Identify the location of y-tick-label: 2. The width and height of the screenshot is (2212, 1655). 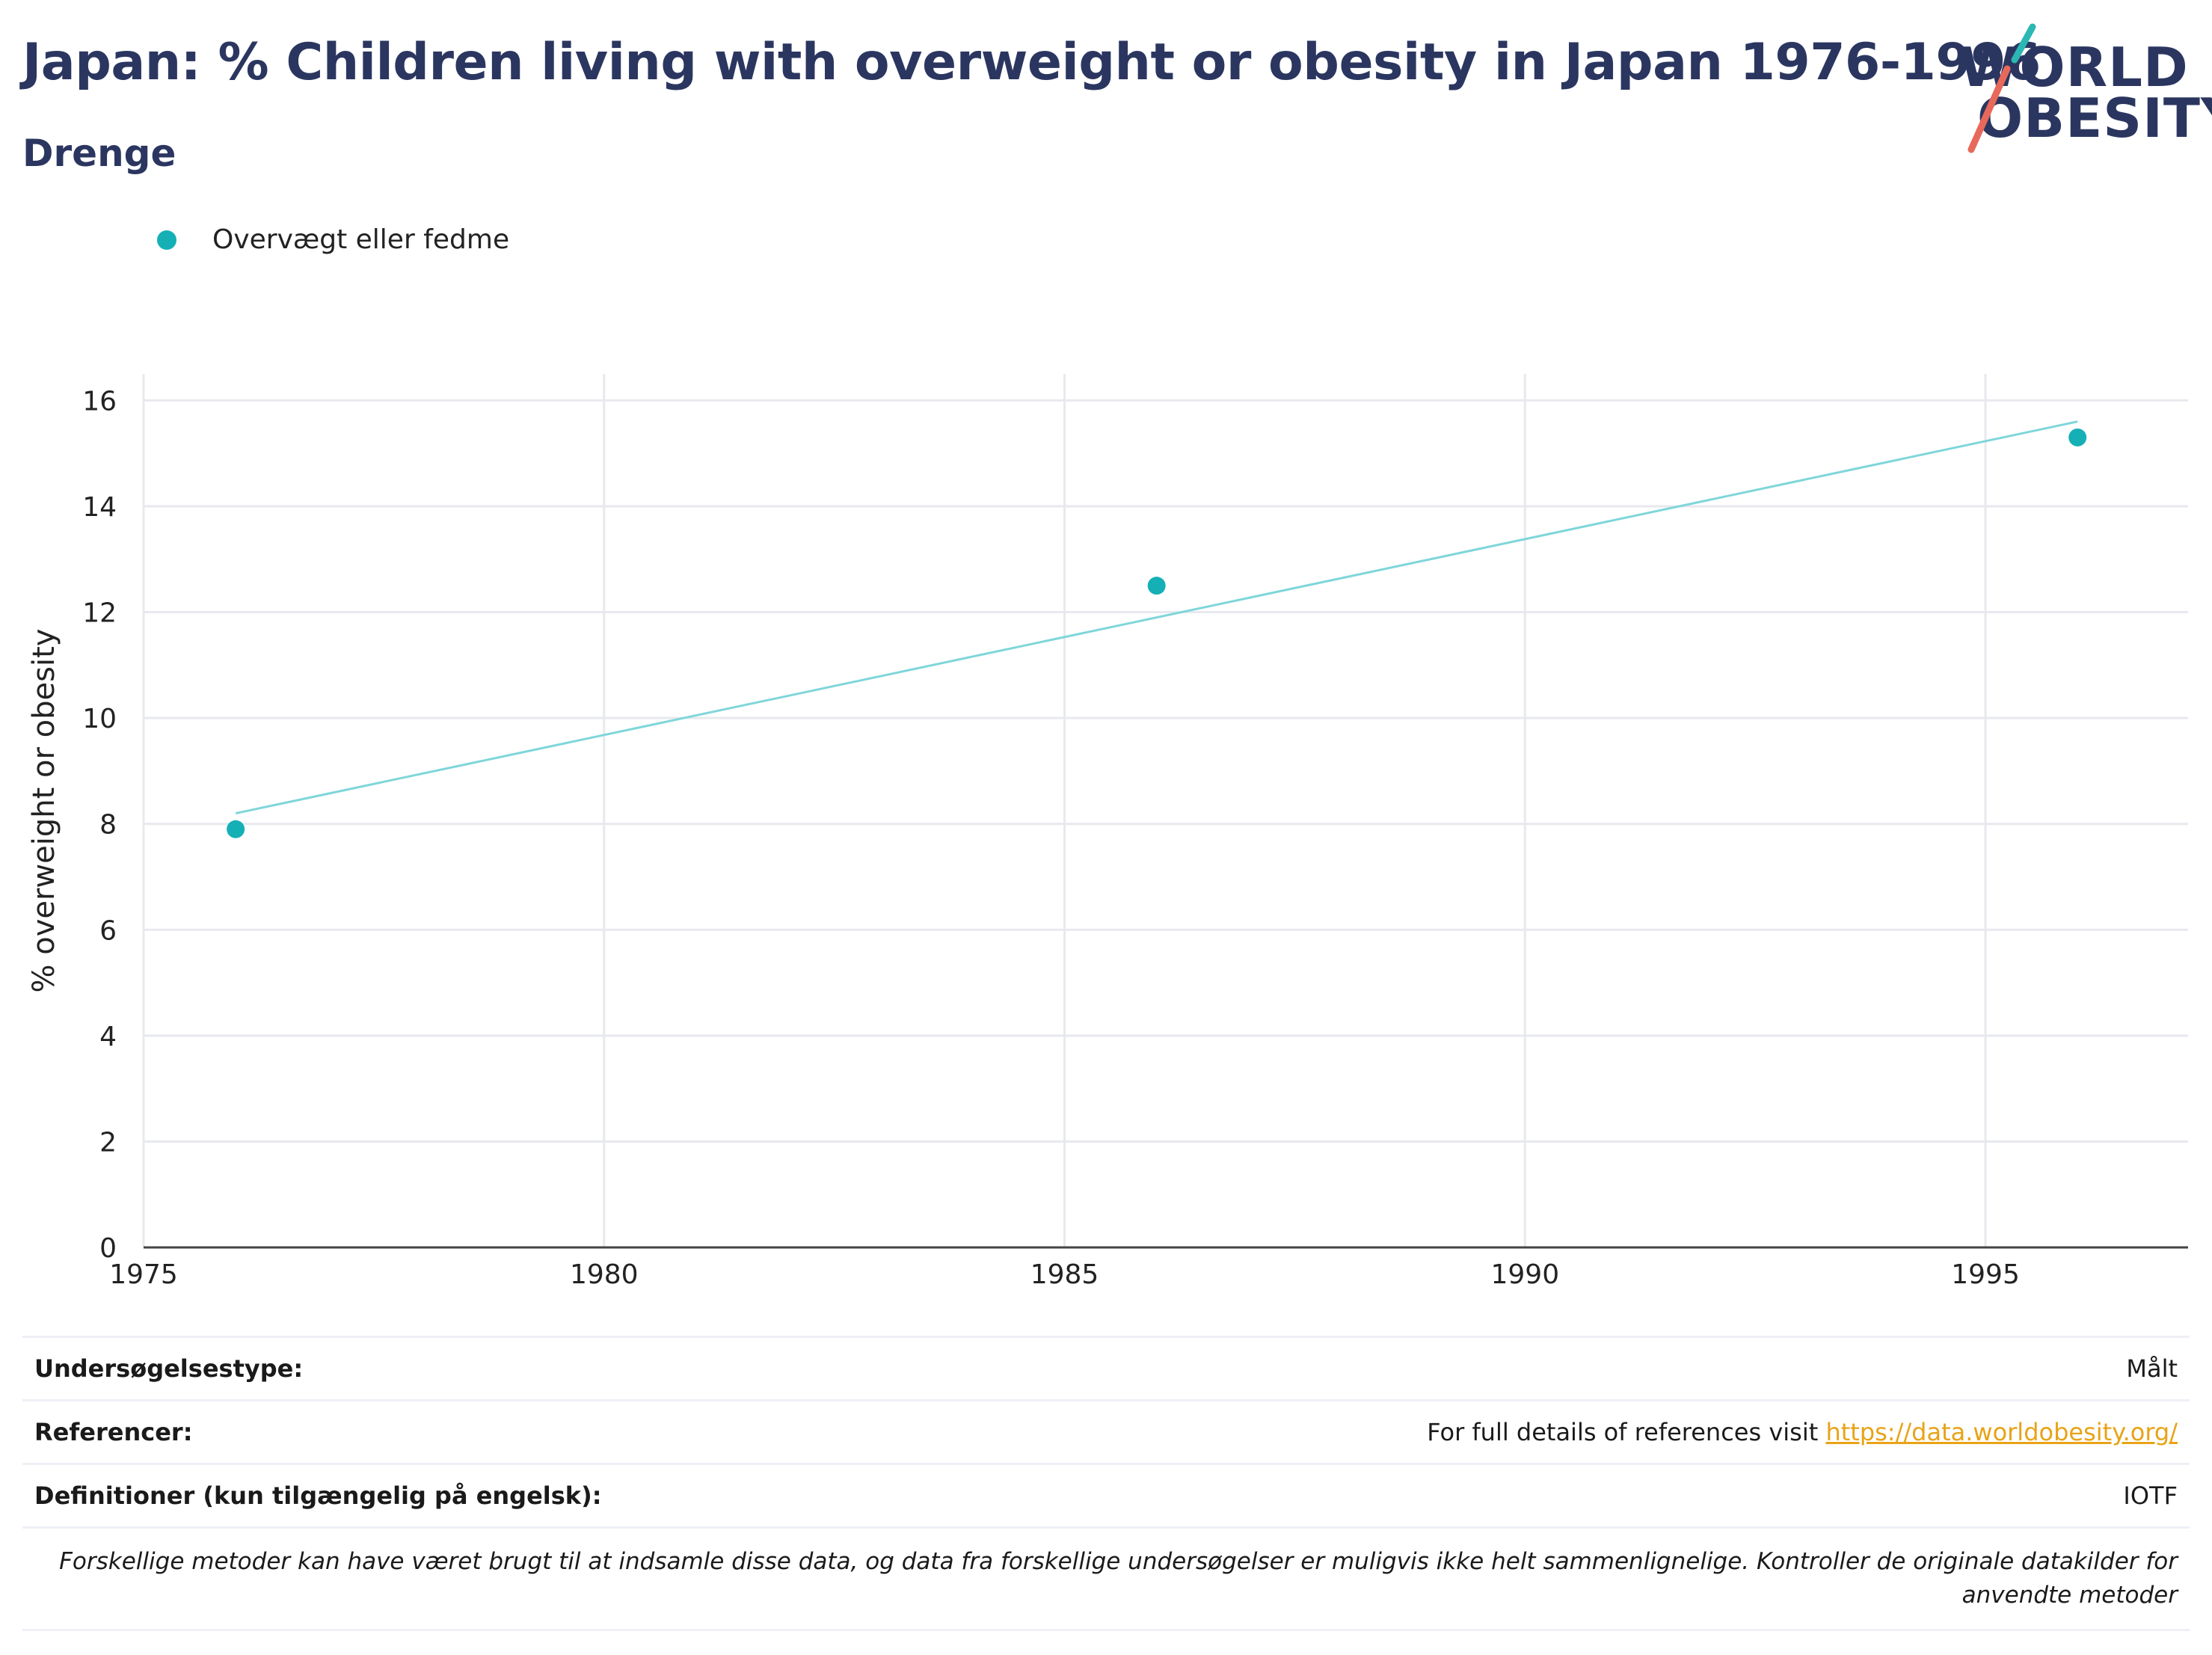
(108, 1142).